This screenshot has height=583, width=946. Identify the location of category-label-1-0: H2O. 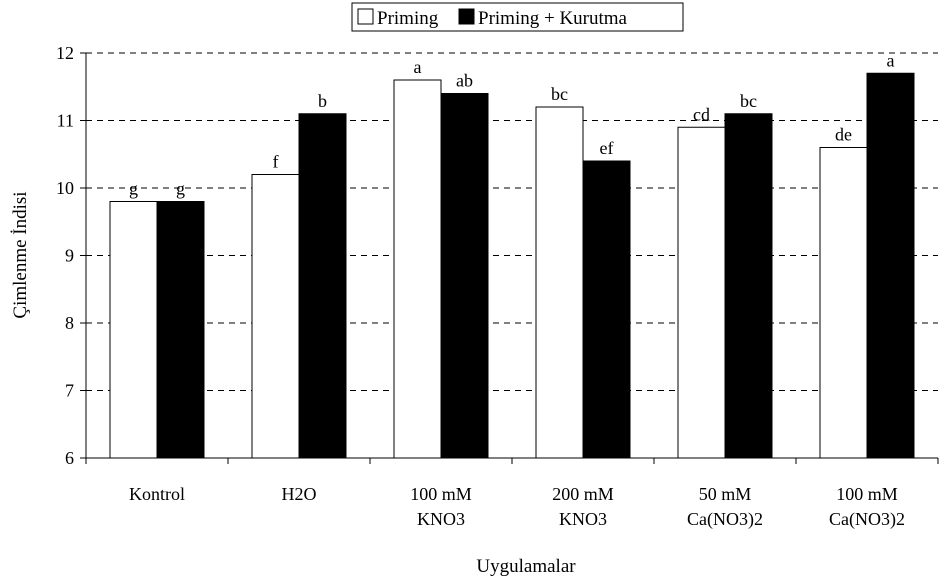
(299, 494).